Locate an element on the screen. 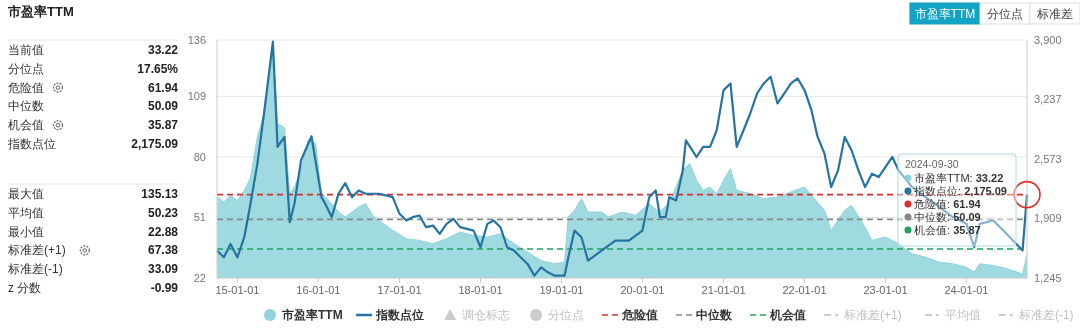 Image resolution: width=1080 pixels, height=336 pixels. text: 33.09 is located at coordinates (163, 269).